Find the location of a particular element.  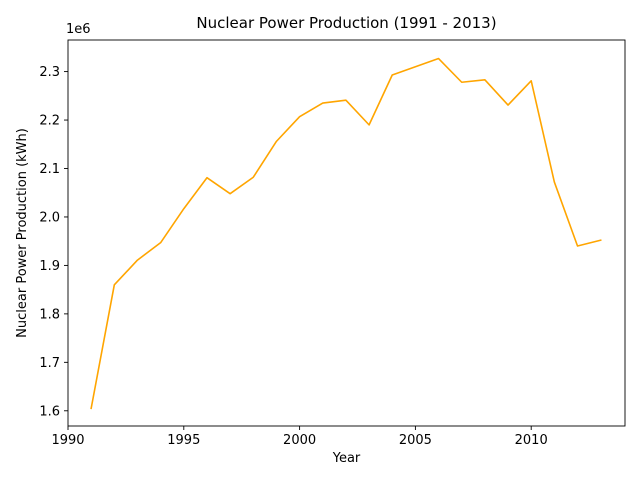

x-axis: 1990 1995 2000 2005 2010 is located at coordinates (299, 437).